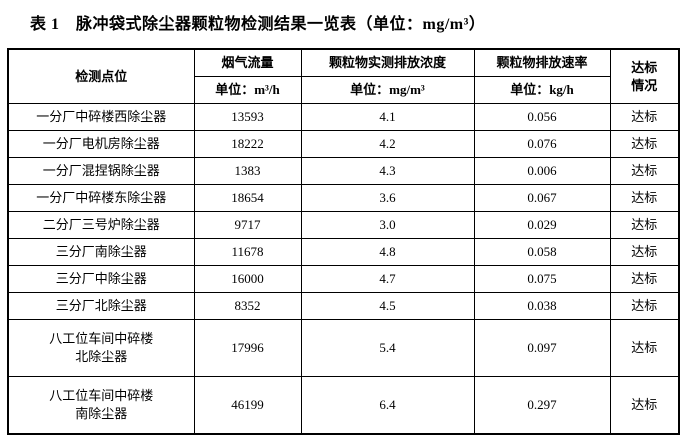 Image resolution: width=685 pixels, height=445 pixels. Describe the element at coordinates (247, 198) in the screenshot. I see `cell-flow: 18654` at that location.